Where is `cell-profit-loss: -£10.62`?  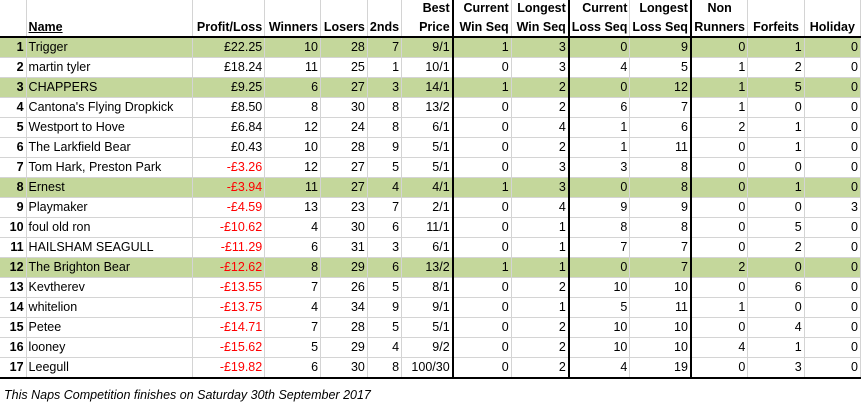 cell-profit-loss: -£10.62 is located at coordinates (229, 227).